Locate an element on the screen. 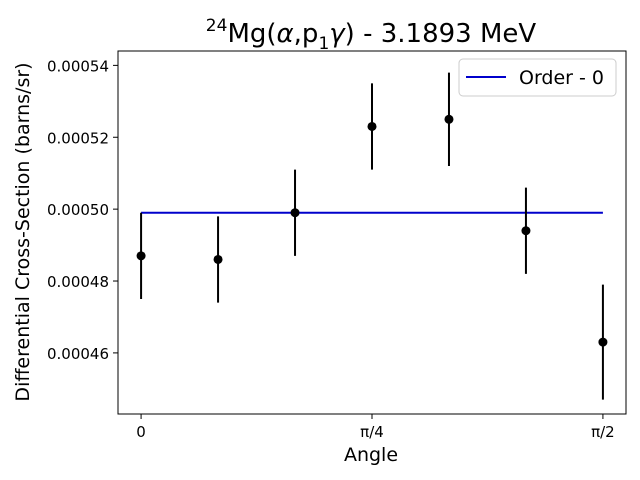  legend: Order - 0 is located at coordinates (537, 77).